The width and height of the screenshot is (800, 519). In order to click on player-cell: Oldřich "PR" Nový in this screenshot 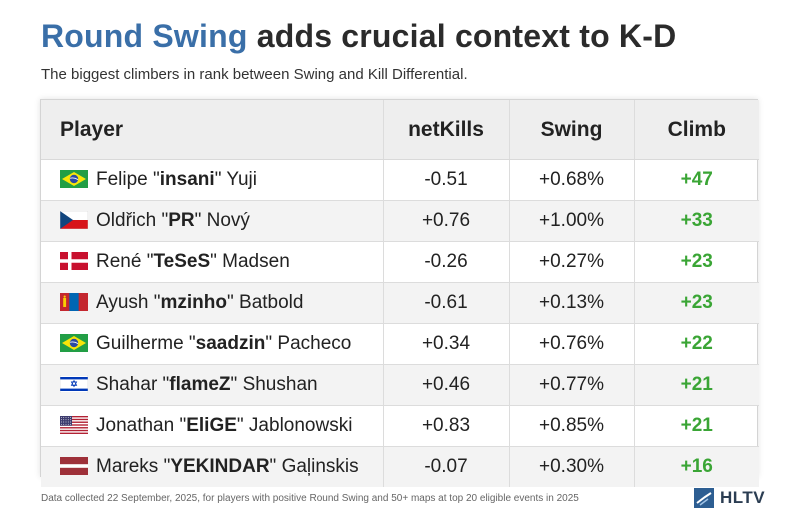, I will do `click(212, 221)`.